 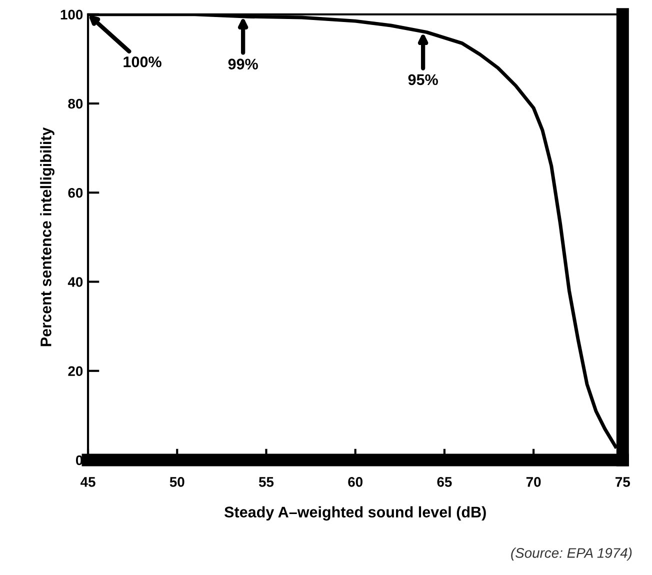 I want to click on x-tick-label: 60, so click(x=355, y=482).